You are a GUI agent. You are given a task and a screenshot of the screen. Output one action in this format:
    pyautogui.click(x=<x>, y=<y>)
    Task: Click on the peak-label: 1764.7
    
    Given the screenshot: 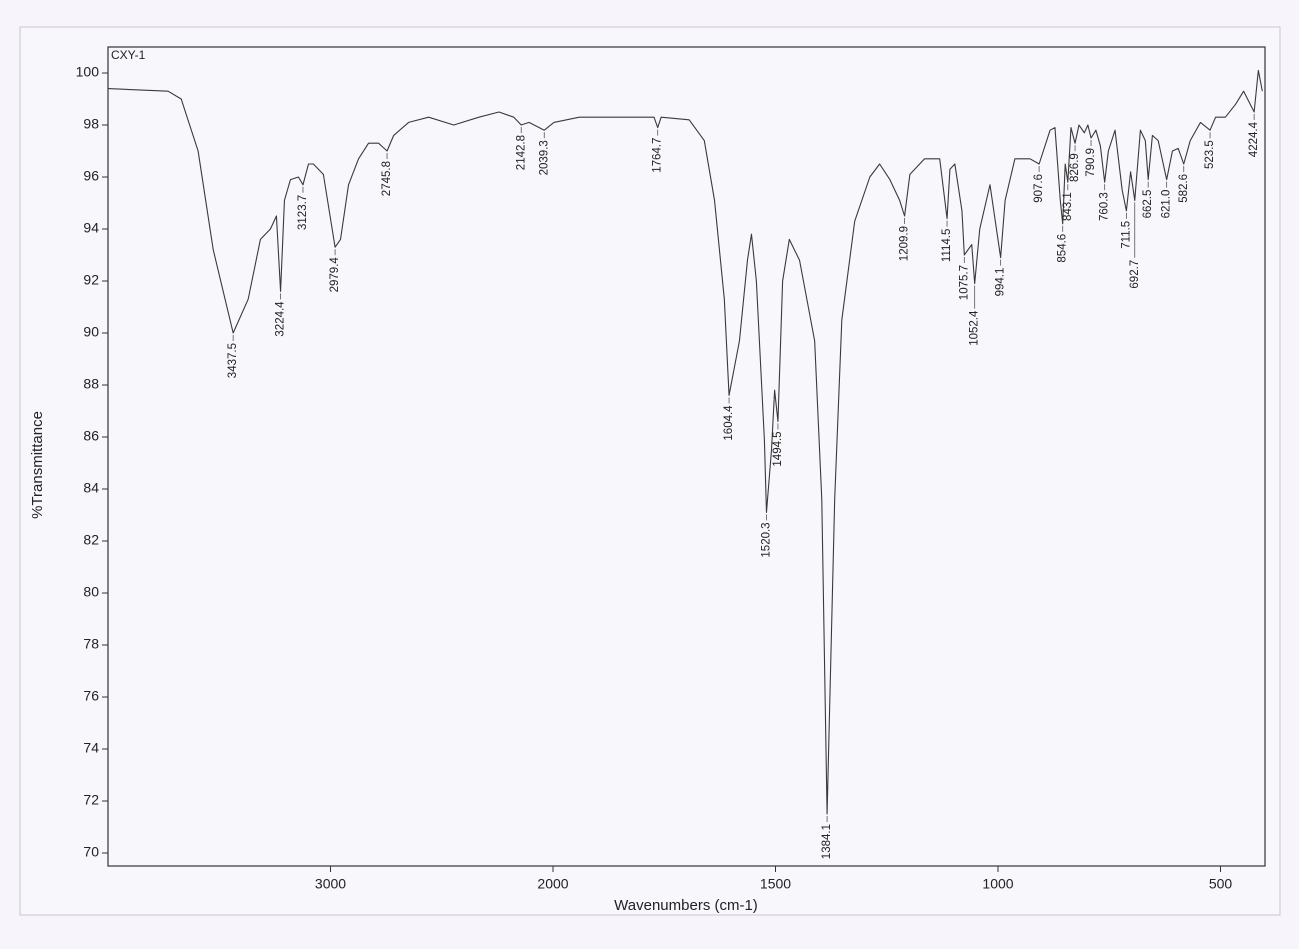 What is the action you would take?
    pyautogui.click(x=658, y=155)
    